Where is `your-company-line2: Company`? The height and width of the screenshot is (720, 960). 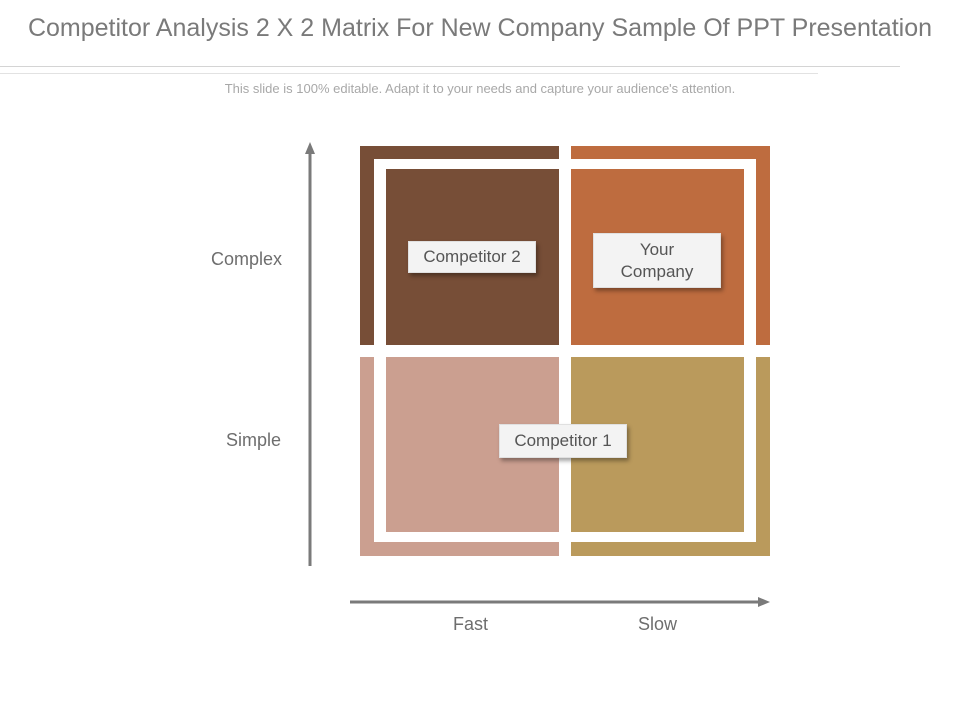 your-company-line2: Company is located at coordinates (657, 271).